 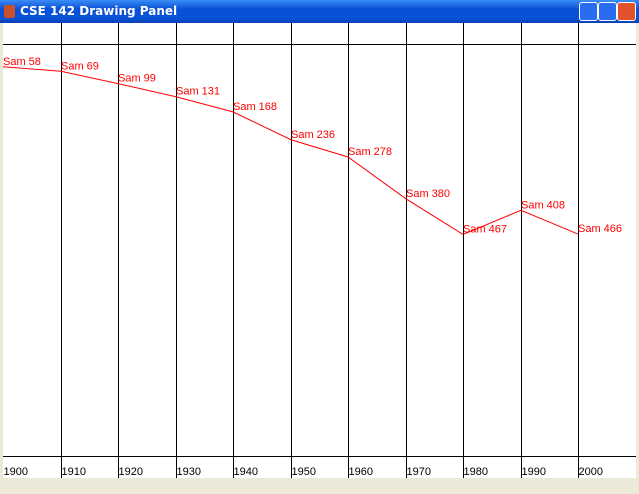 What do you see at coordinates (419, 472) in the screenshot?
I see `decade-label: 1970` at bounding box center [419, 472].